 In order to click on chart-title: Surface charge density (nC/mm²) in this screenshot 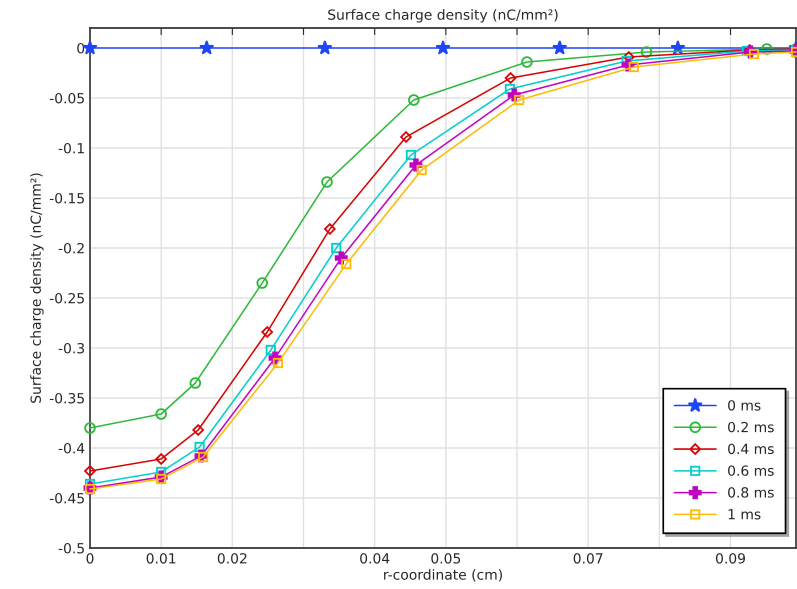, I will do `click(443, 16)`.